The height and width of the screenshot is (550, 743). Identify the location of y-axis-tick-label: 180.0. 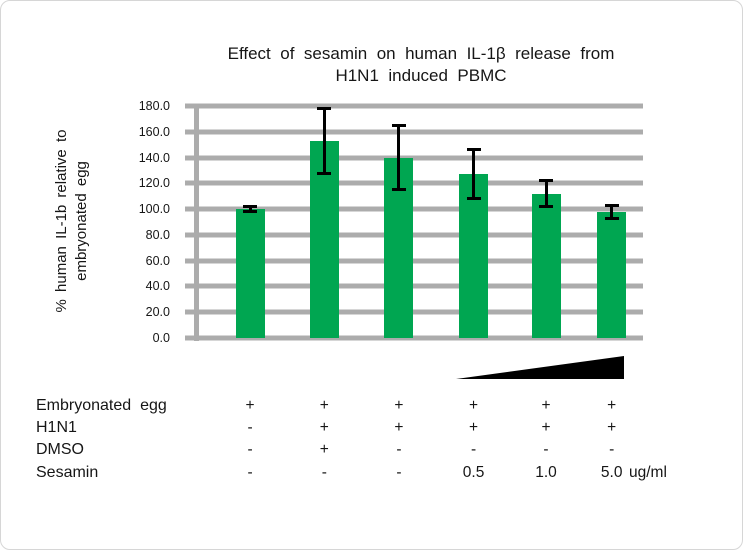
(154, 106).